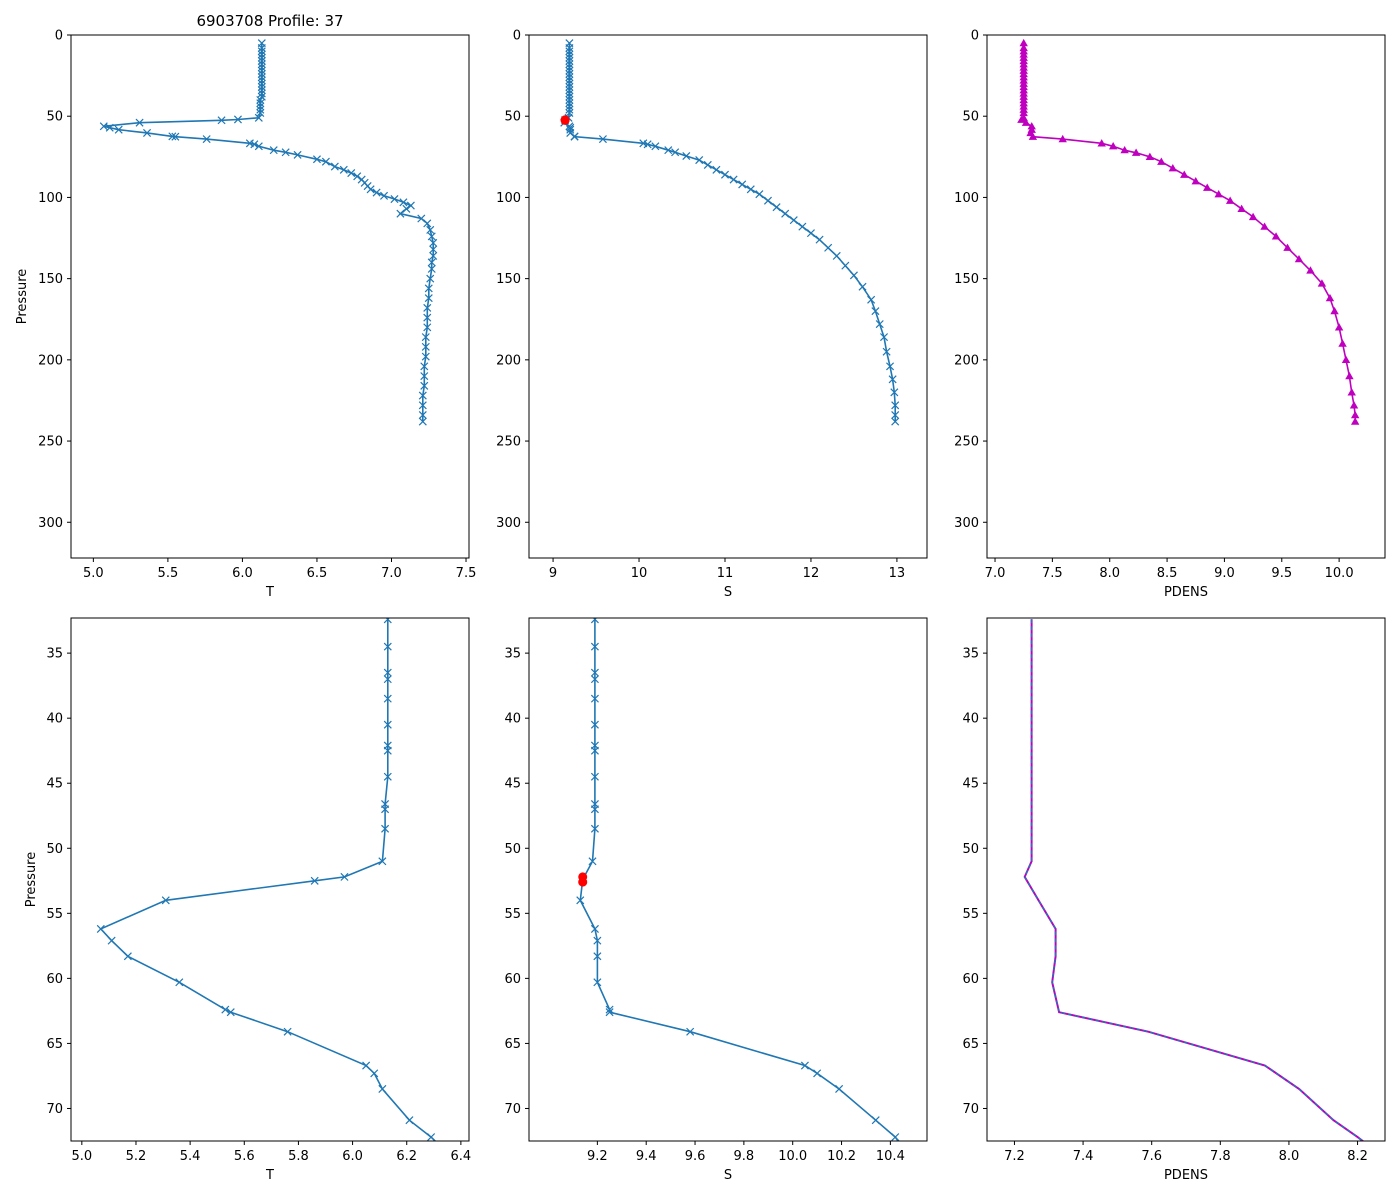  Describe the element at coordinates (406, 1156) in the screenshot. I see `x-tick-label: 6.2` at that location.